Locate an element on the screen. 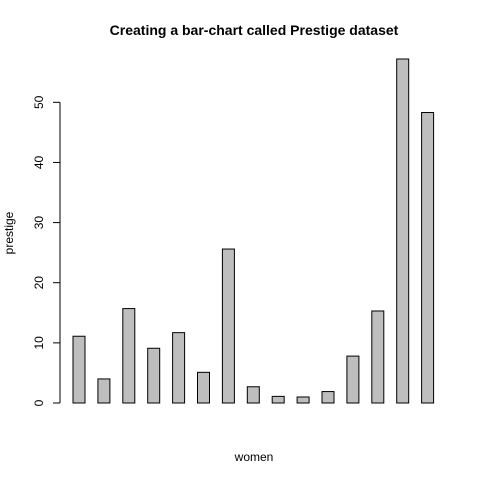 Image resolution: width=480 pixels, height=480 pixels. y-tick-label: 10 is located at coordinates (39, 343).